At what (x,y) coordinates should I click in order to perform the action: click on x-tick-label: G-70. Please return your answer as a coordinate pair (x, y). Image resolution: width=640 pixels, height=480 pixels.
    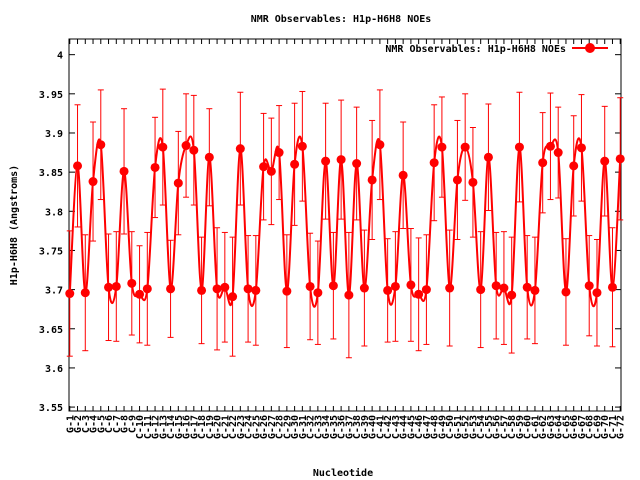
    Looking at the image, I should click on (605, 427).